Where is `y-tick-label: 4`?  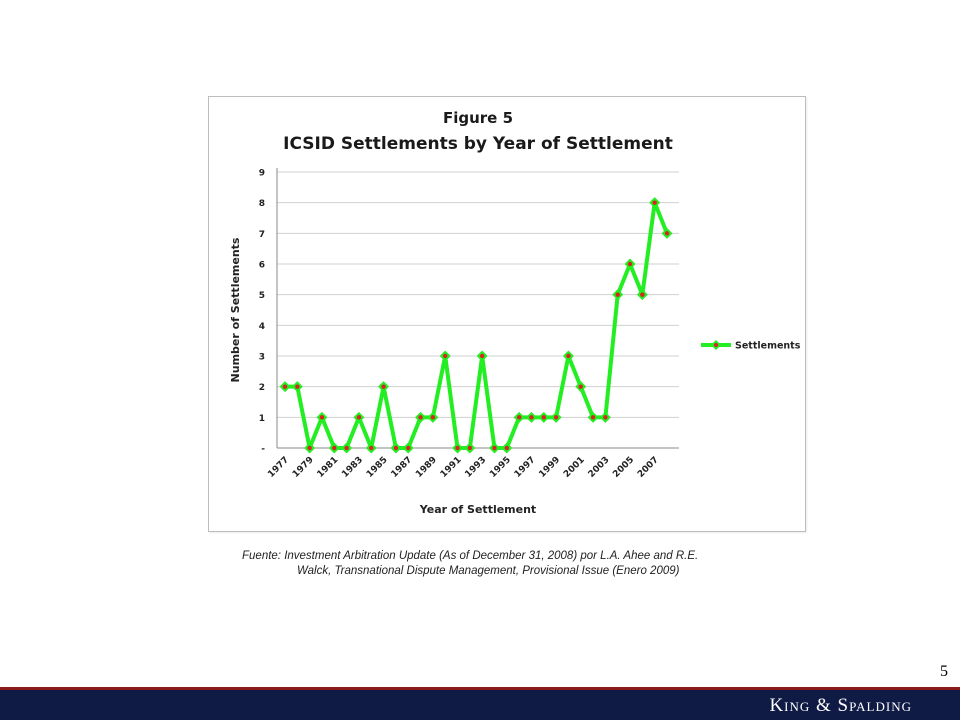
y-tick-label: 4 is located at coordinates (262, 327).